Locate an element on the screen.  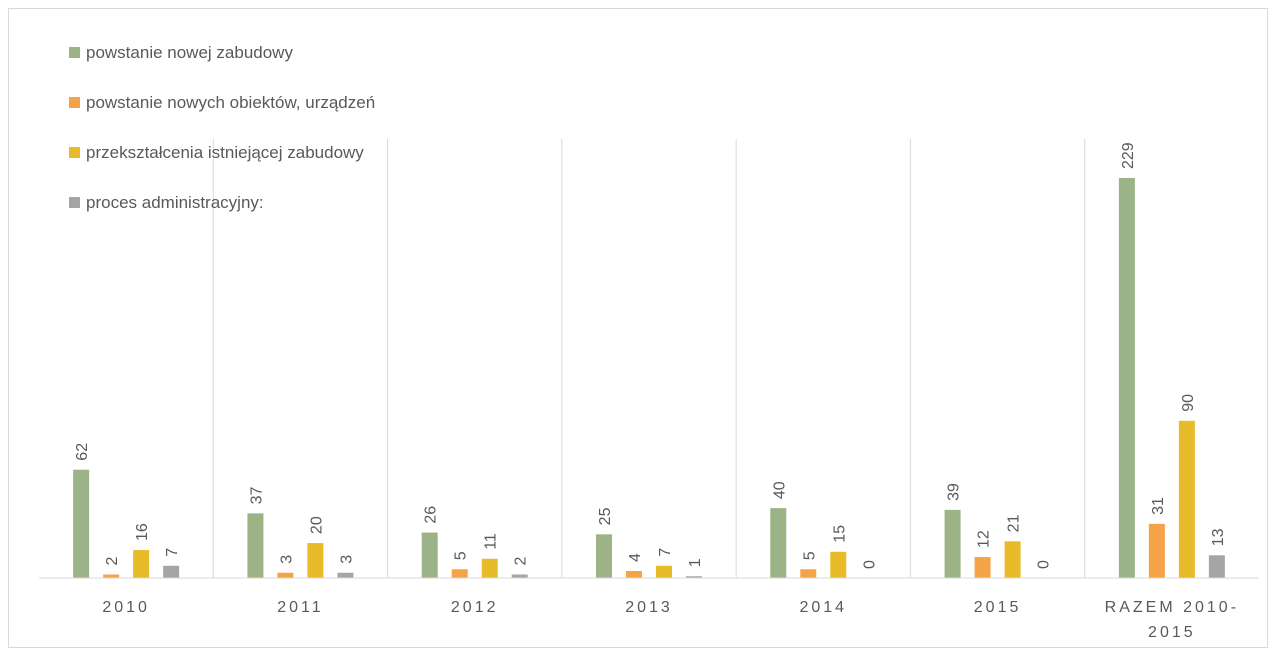
legend-item-1: powstanie nowych obiektów, urządzeń is located at coordinates (222, 102).